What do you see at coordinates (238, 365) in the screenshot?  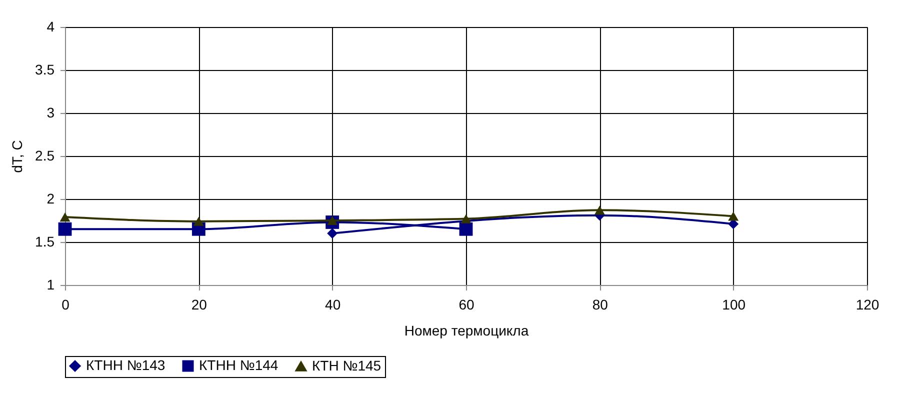 I see `legend-label: КТНН №144` at bounding box center [238, 365].